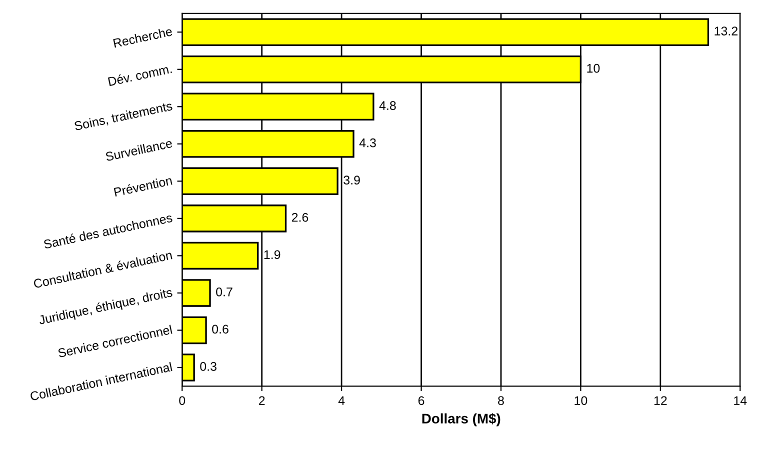 This screenshot has width=775, height=449. I want to click on data-label: 4.3, so click(367, 143).